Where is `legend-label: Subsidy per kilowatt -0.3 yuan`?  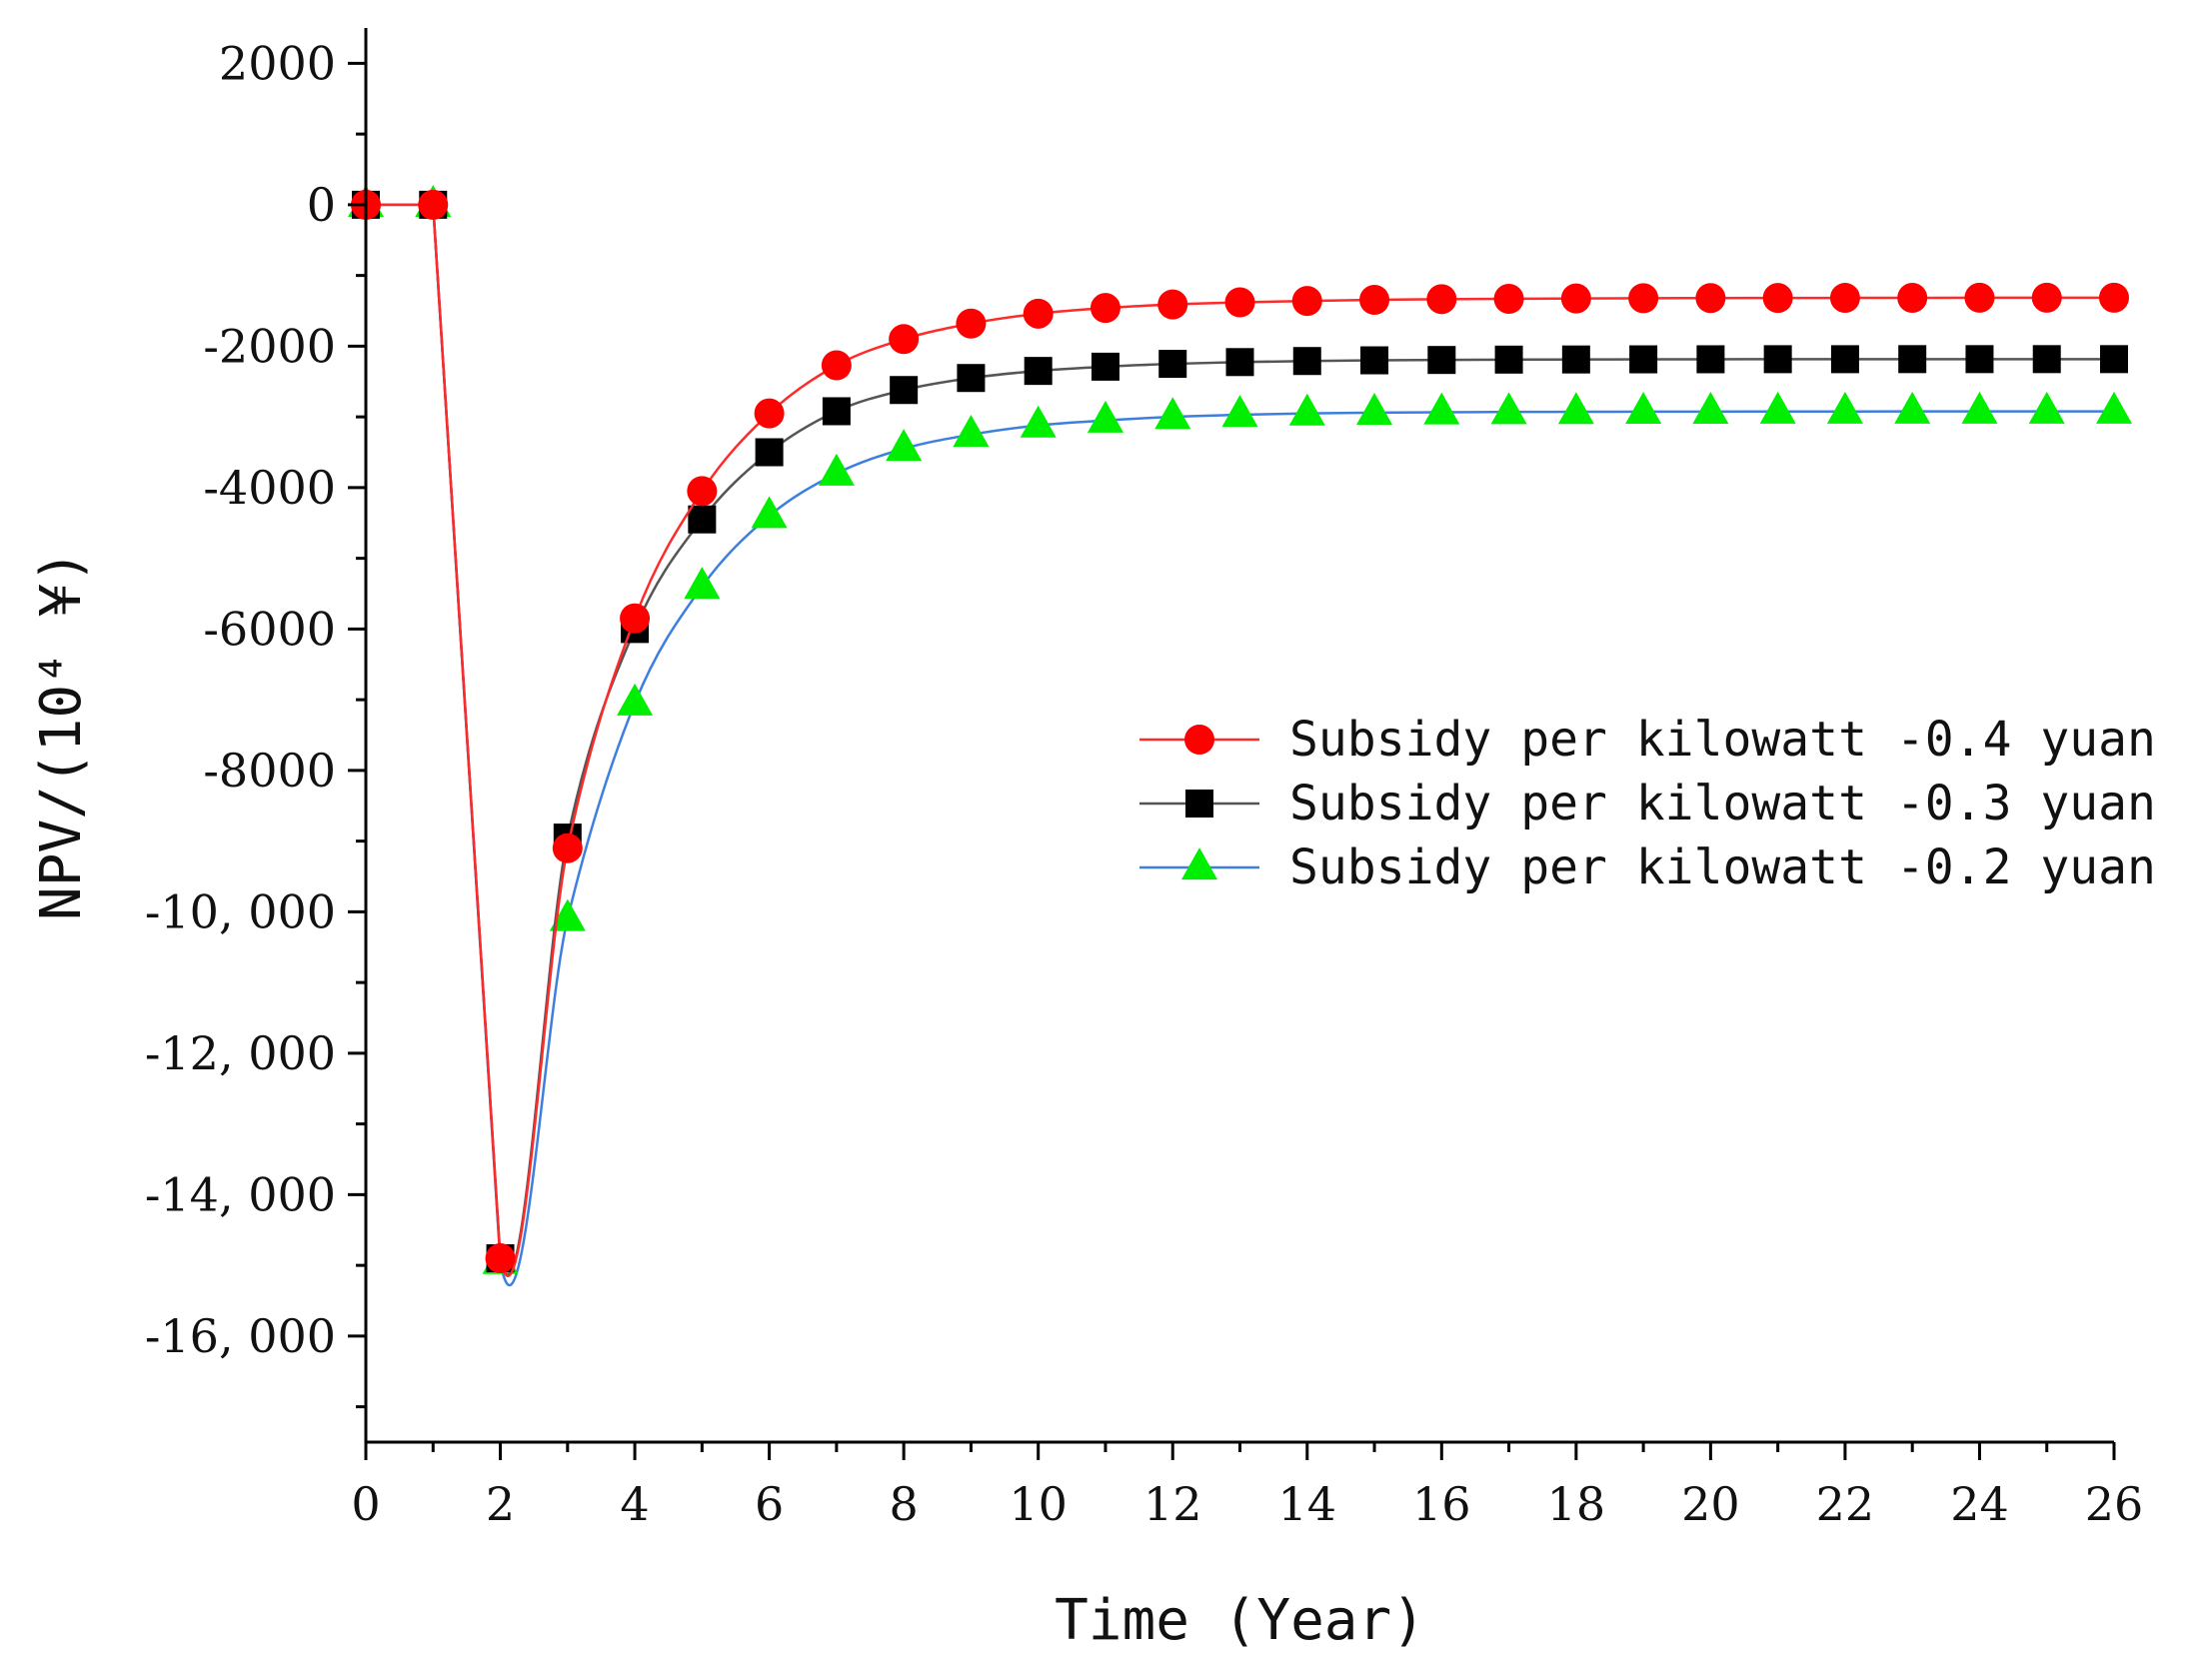
legend-label: Subsidy per kilowatt -0.3 yuan is located at coordinates (1723, 804).